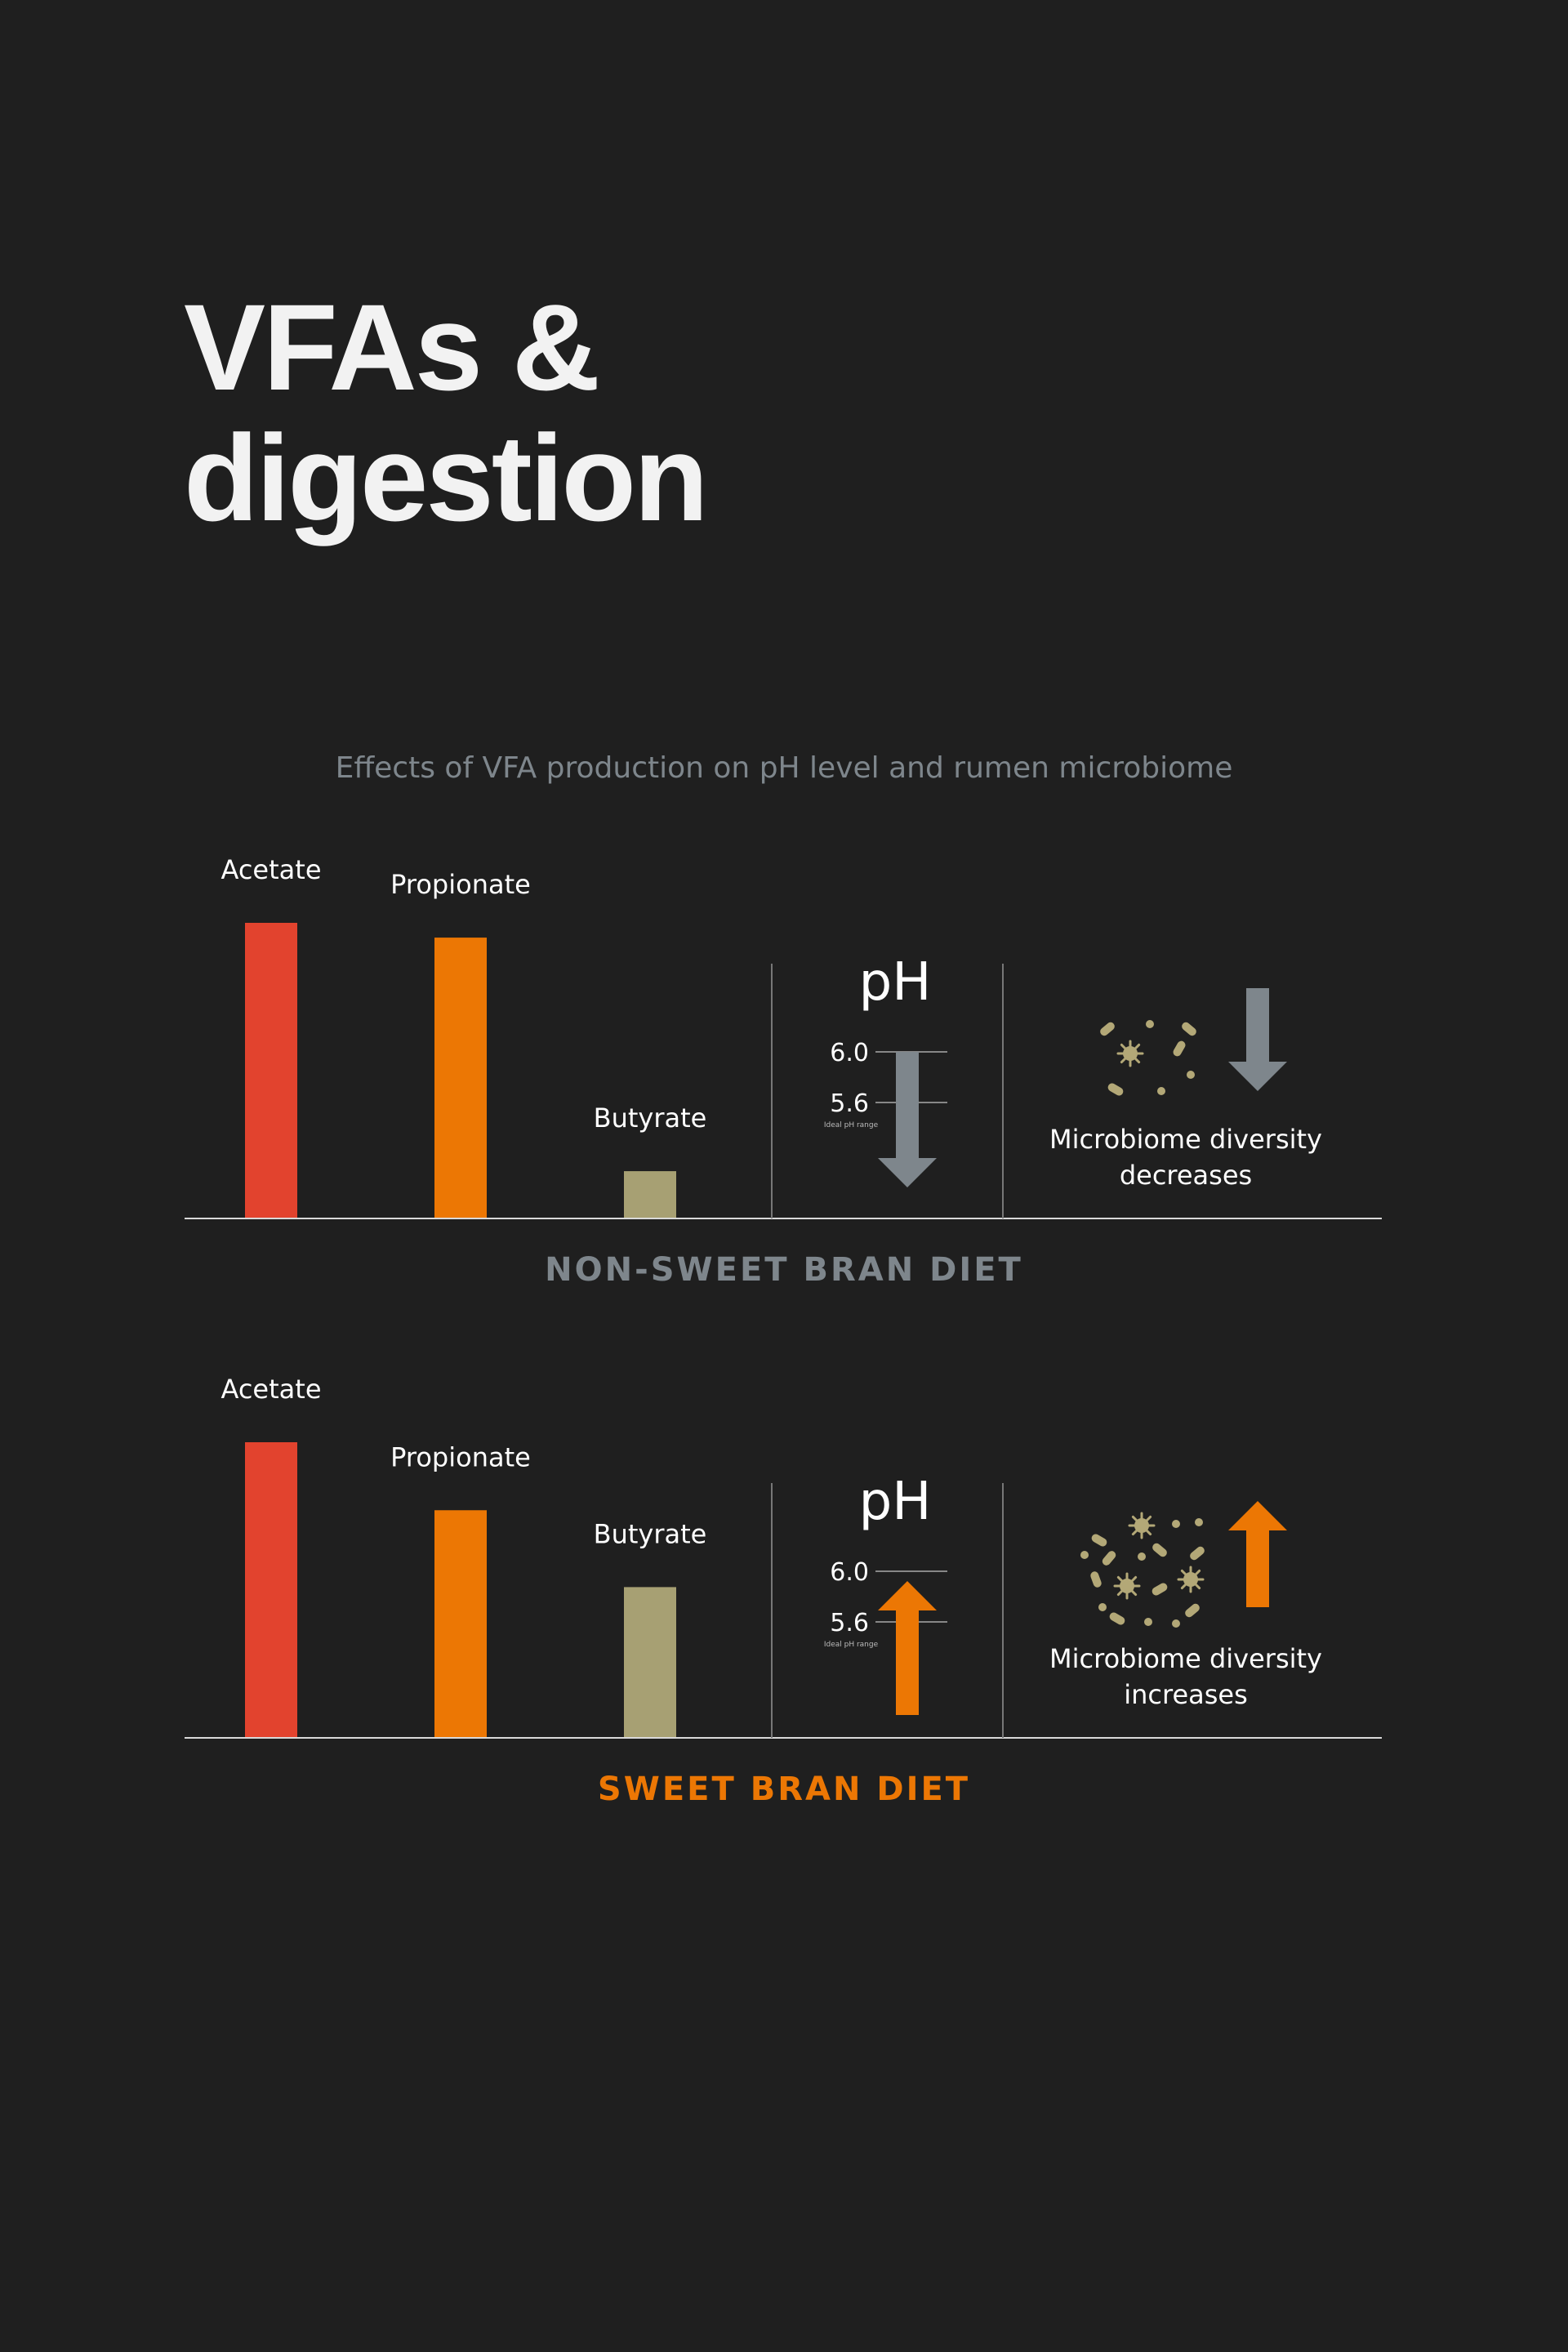 The height and width of the screenshot is (2352, 1568). I want to click on microbiome-down-arrow, so click(1257, 1039).